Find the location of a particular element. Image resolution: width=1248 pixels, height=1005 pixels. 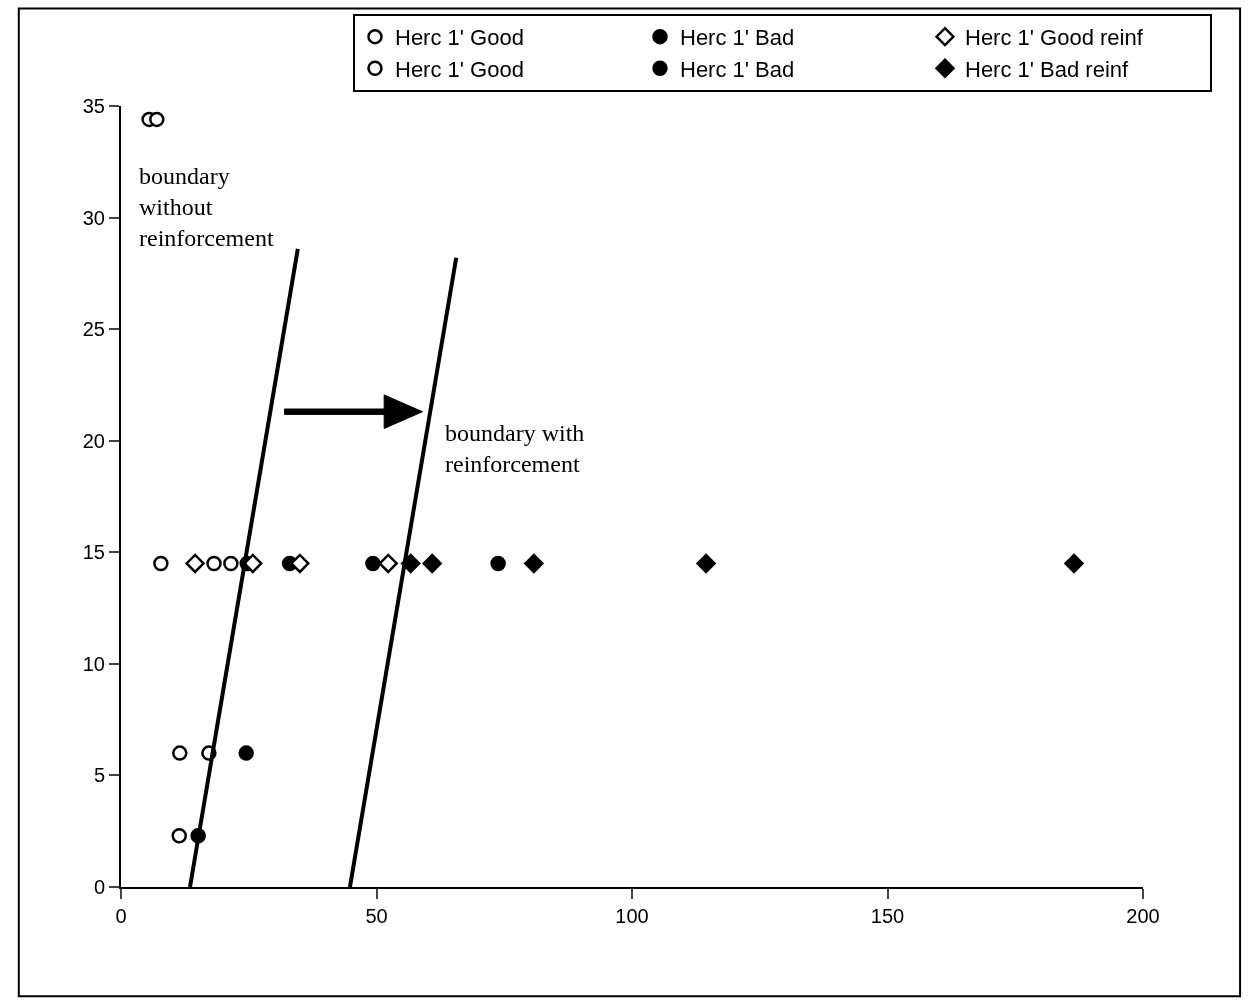

x-tick-label: 50 is located at coordinates (376, 916).